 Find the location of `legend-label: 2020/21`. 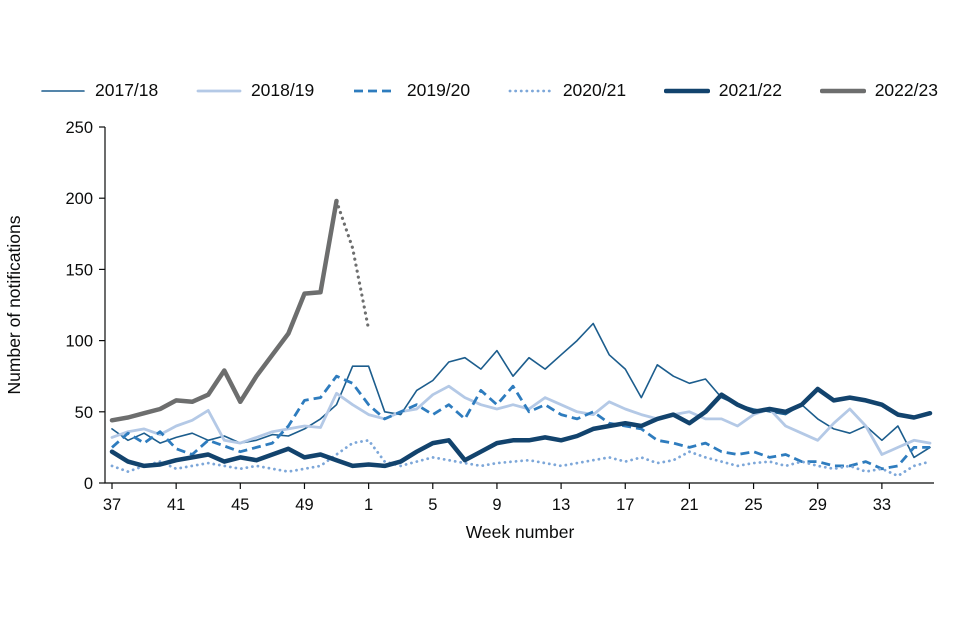

legend-label: 2020/21 is located at coordinates (594, 90).